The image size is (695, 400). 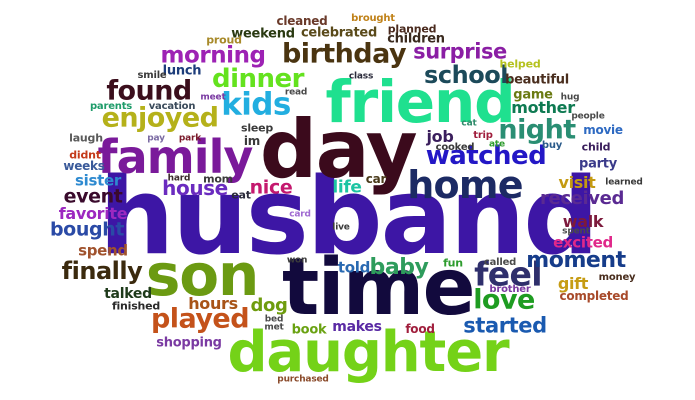 What do you see at coordinates (373, 18) in the screenshot?
I see `word-brought: brought` at bounding box center [373, 18].